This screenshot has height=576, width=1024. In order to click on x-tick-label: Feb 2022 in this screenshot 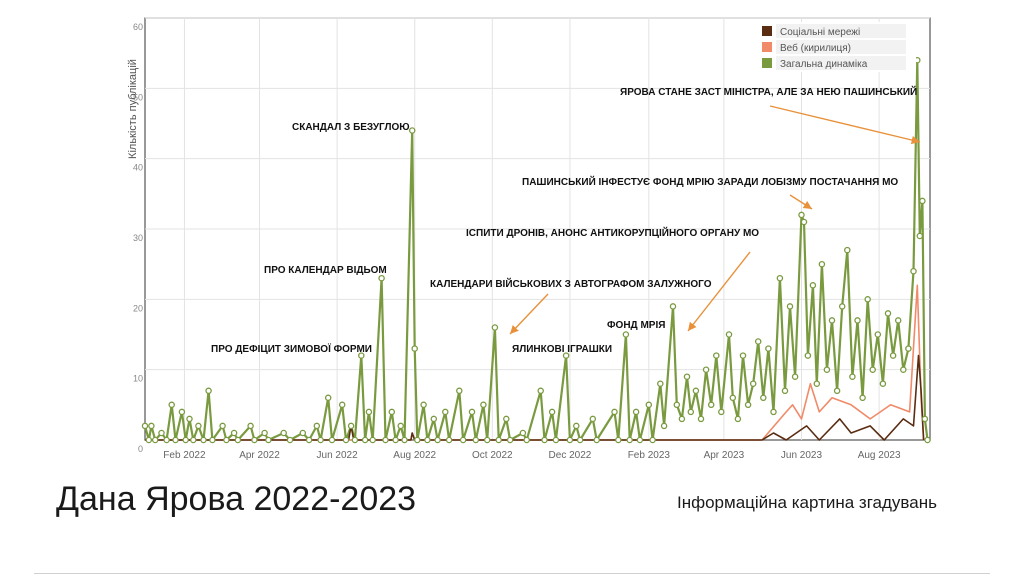, I will do `click(184, 455)`.